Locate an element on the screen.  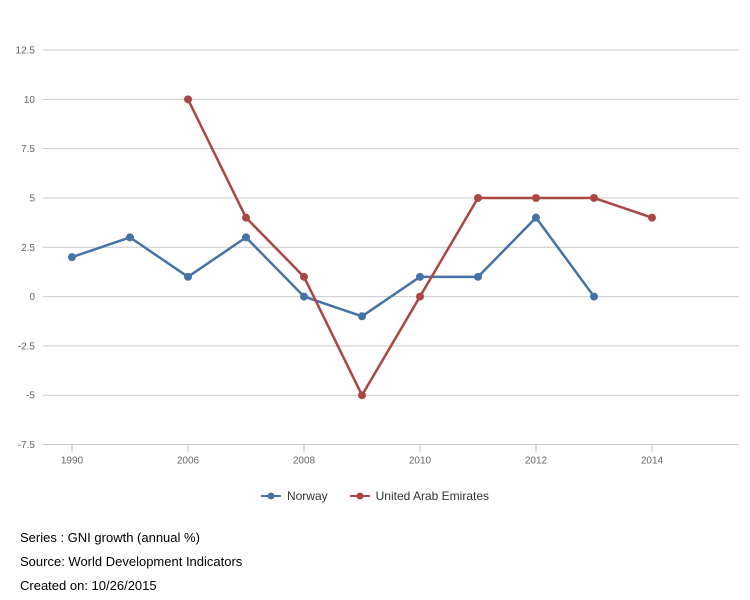
created-caption: Created on: 10/26/2015 is located at coordinates (88, 585).